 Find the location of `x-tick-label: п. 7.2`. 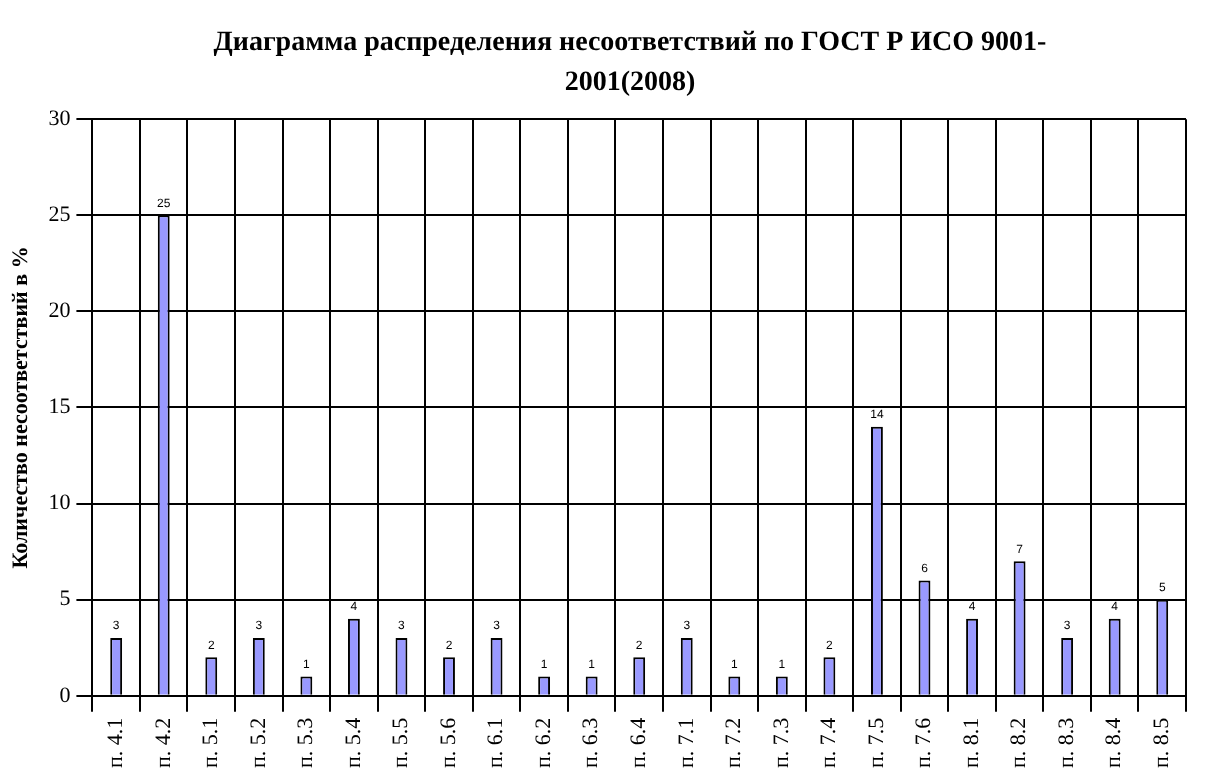

x-tick-label: п. 7.2 is located at coordinates (734, 743).